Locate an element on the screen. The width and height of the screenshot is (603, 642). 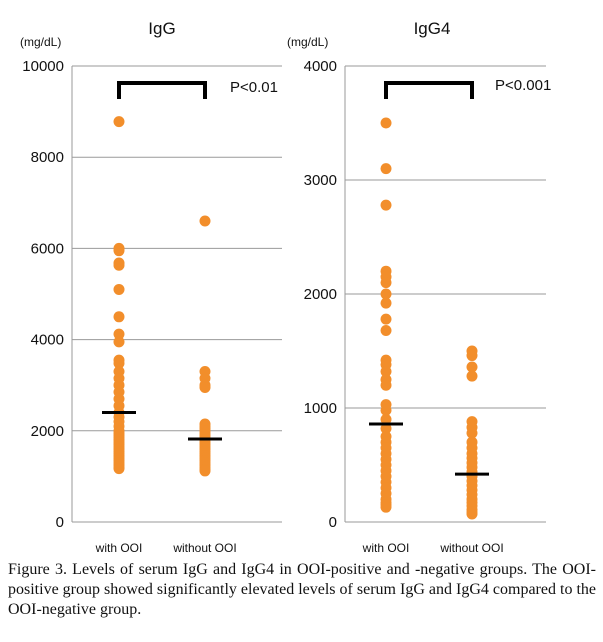
y-tick-label: 1000 is located at coordinates (320, 408).